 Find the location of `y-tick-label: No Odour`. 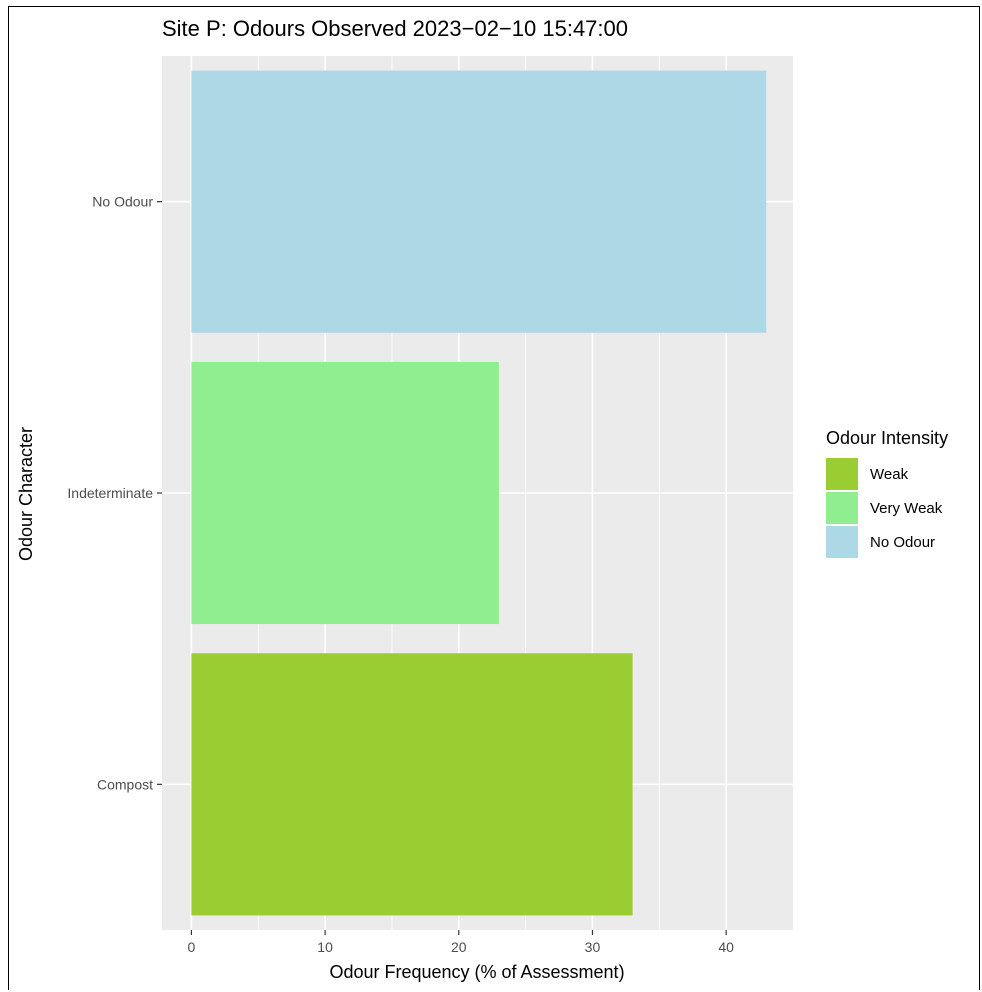

y-tick-label: No Odour is located at coordinates (122, 202).